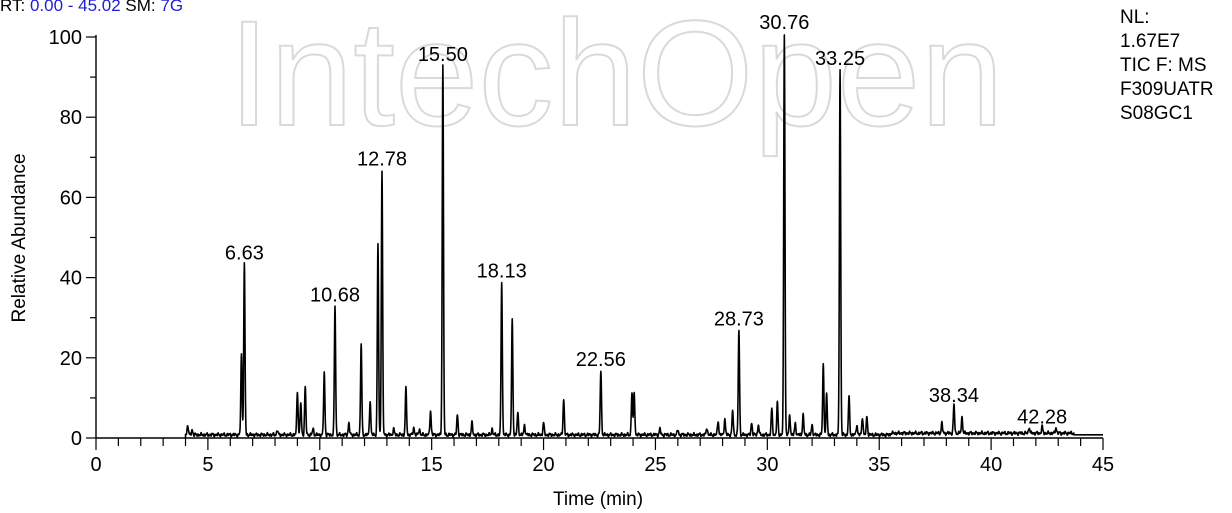  I want to click on peak-label: 38.34, so click(954, 396).